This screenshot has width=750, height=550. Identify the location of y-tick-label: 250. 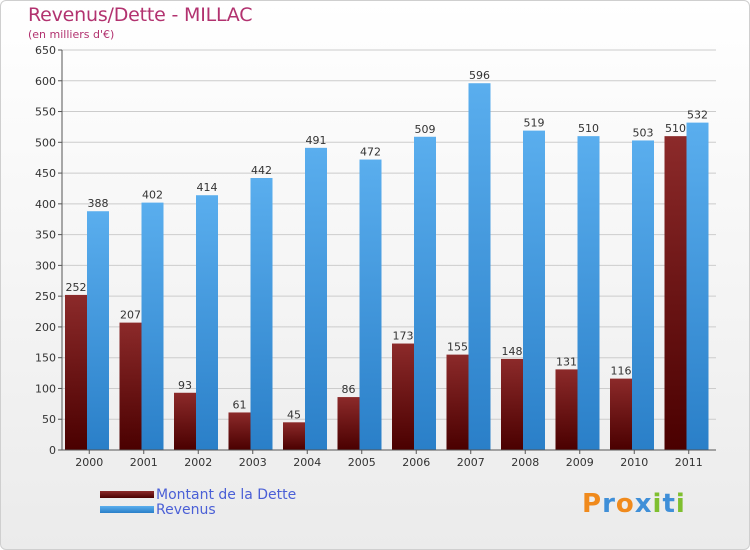
(45, 296).